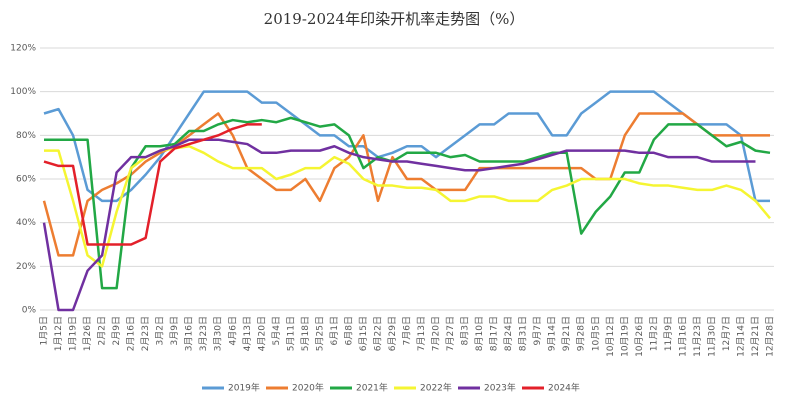  What do you see at coordinates (152, 184) in the screenshot?
I see `series-line` at bounding box center [152, 184].